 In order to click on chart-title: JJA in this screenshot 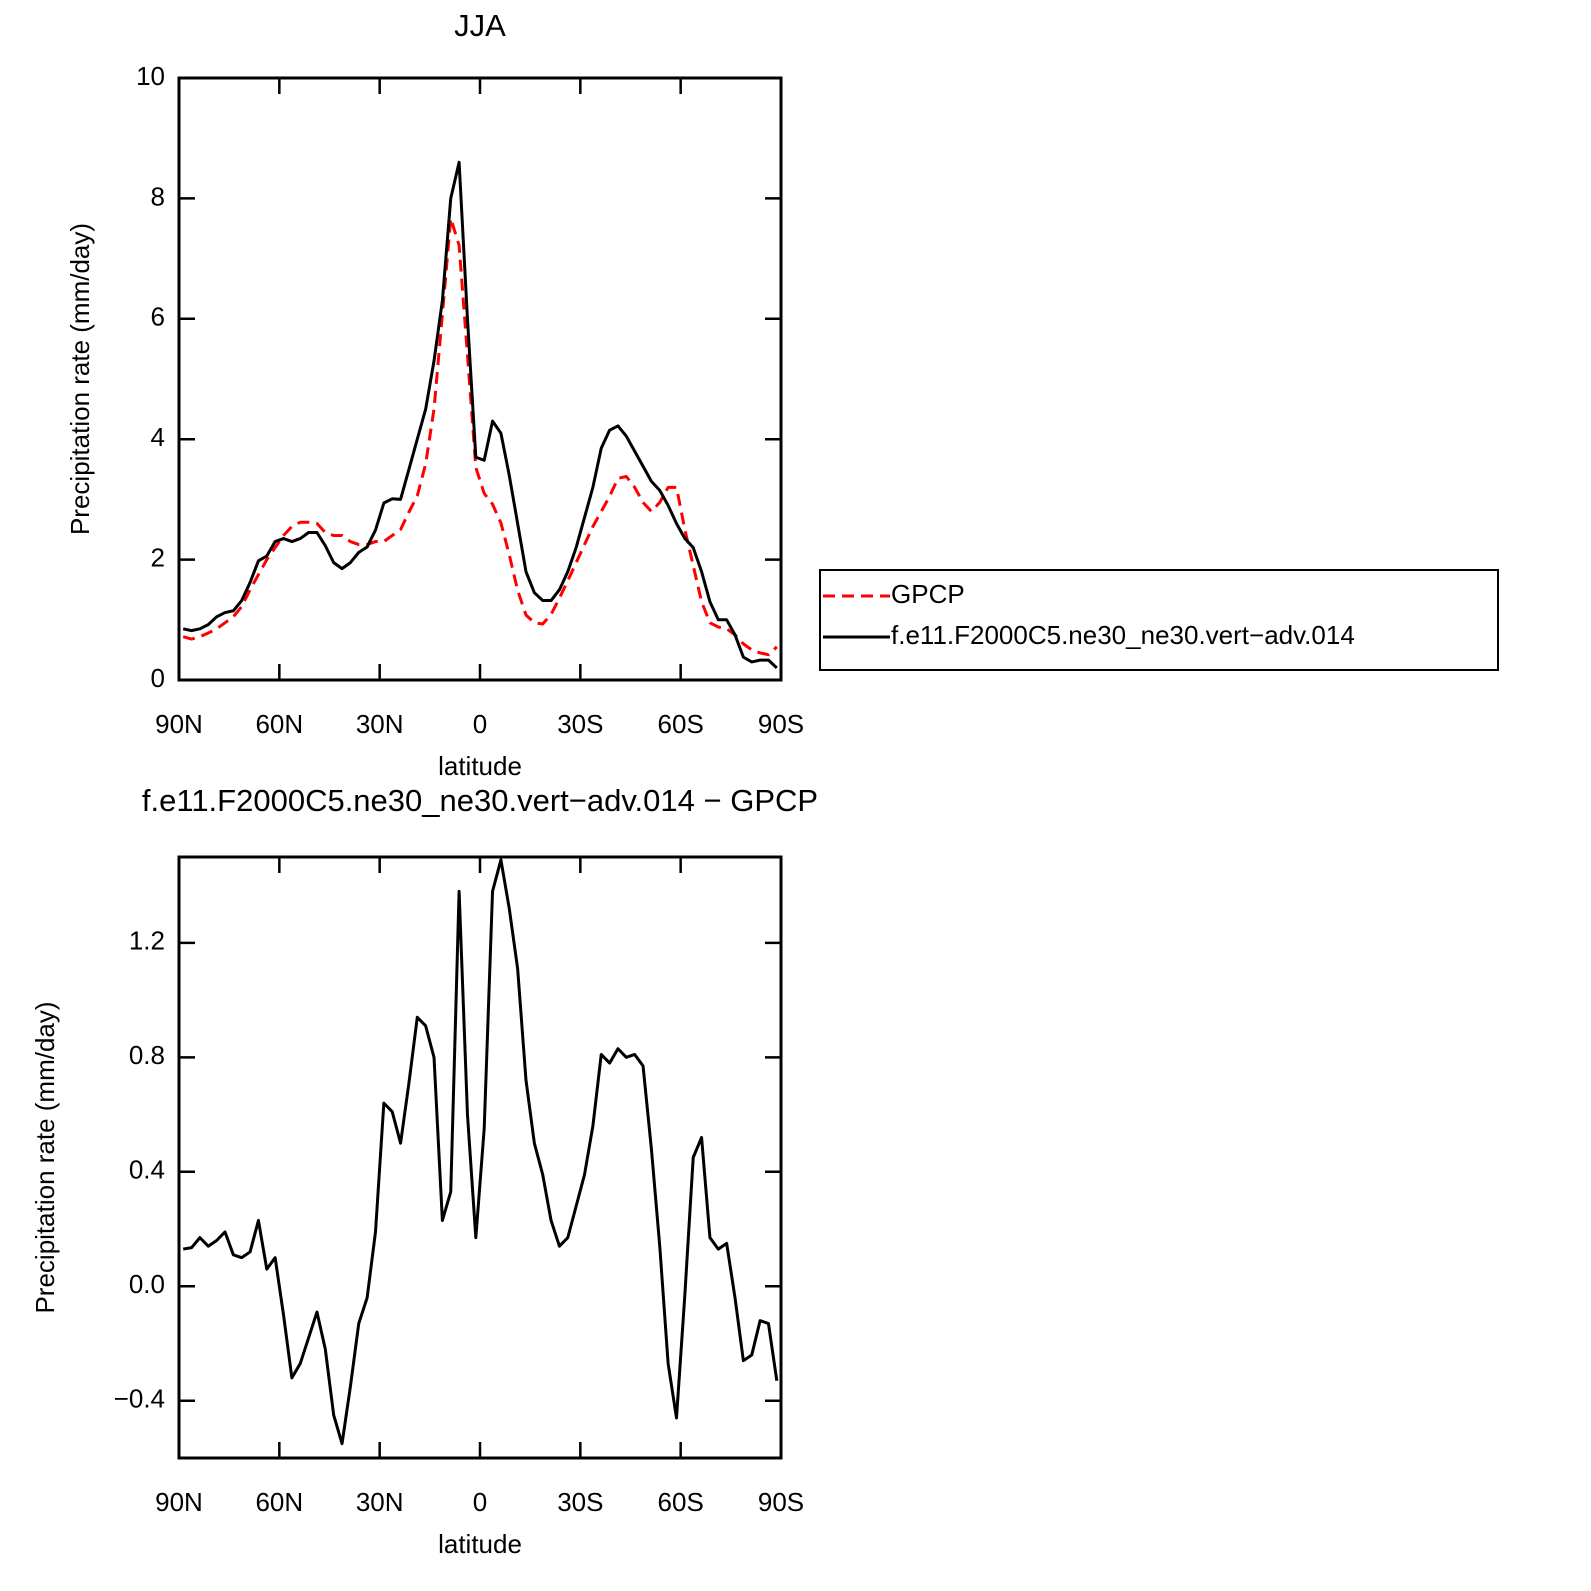, I will do `click(480, 25)`.